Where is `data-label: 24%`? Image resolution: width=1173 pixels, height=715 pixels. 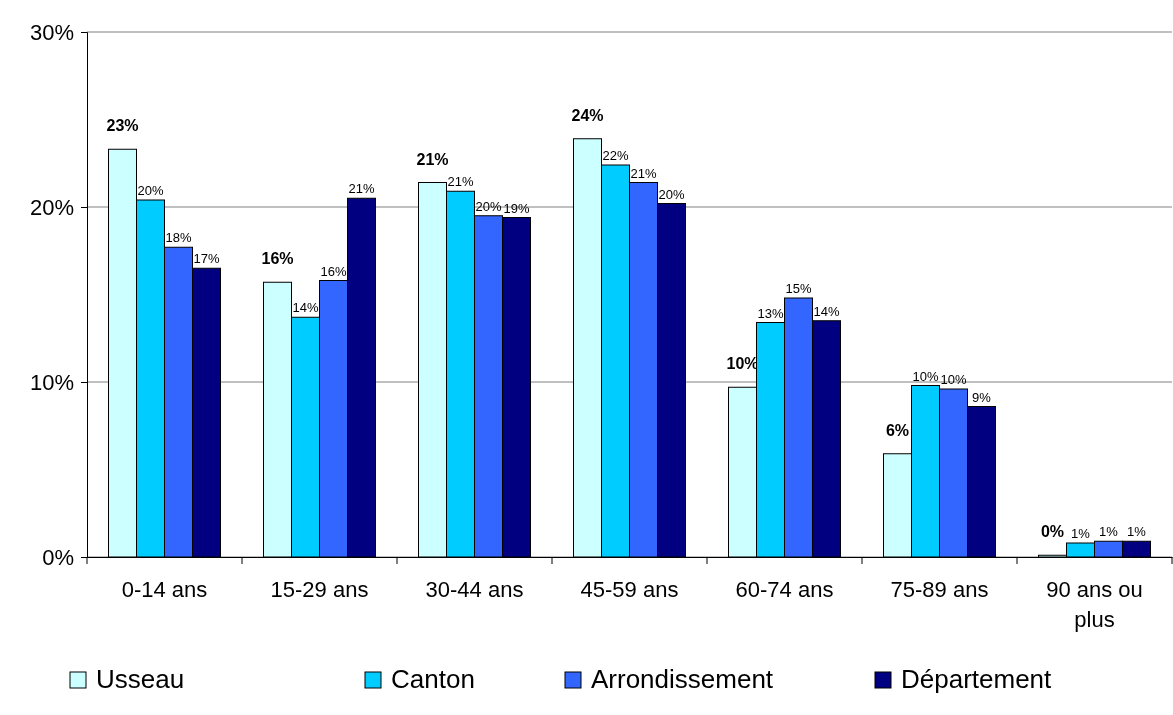 data-label: 24% is located at coordinates (587, 115).